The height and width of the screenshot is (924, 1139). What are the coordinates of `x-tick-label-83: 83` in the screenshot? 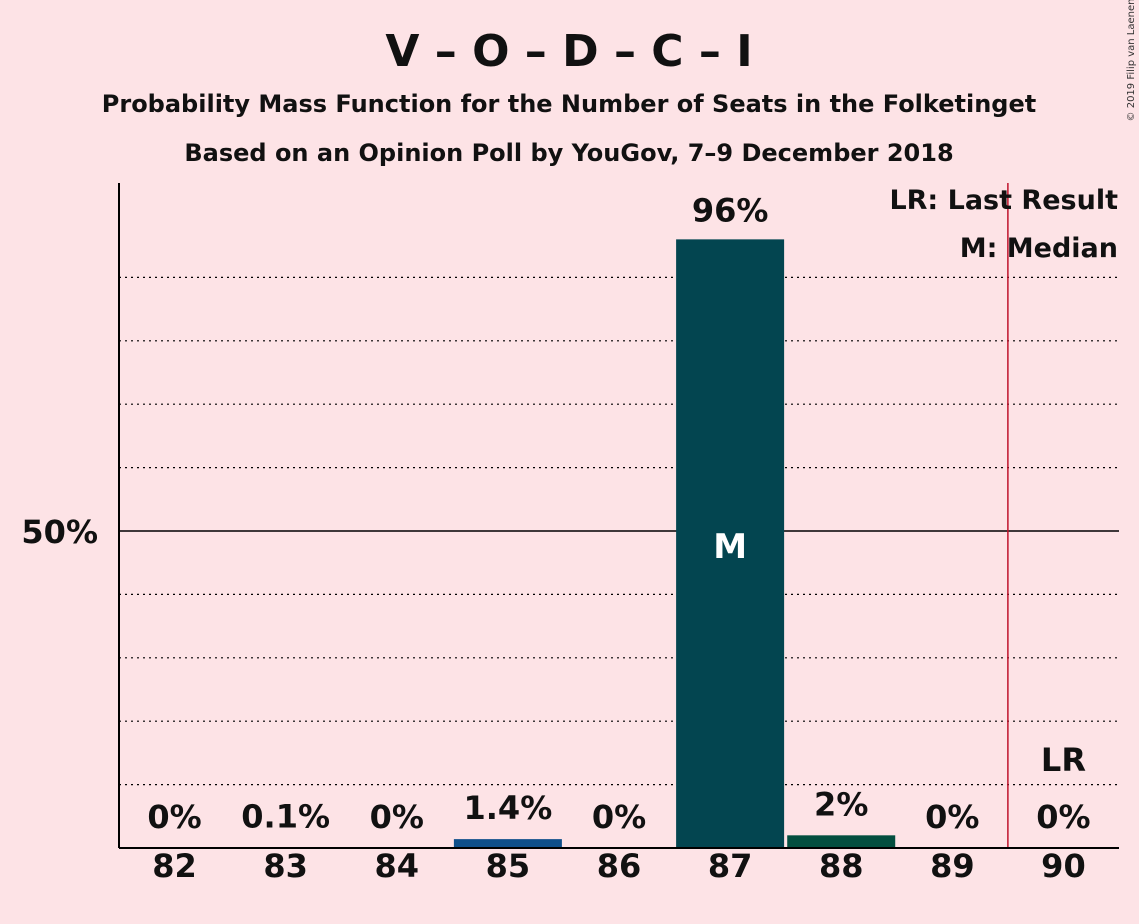 It's located at (285, 866).